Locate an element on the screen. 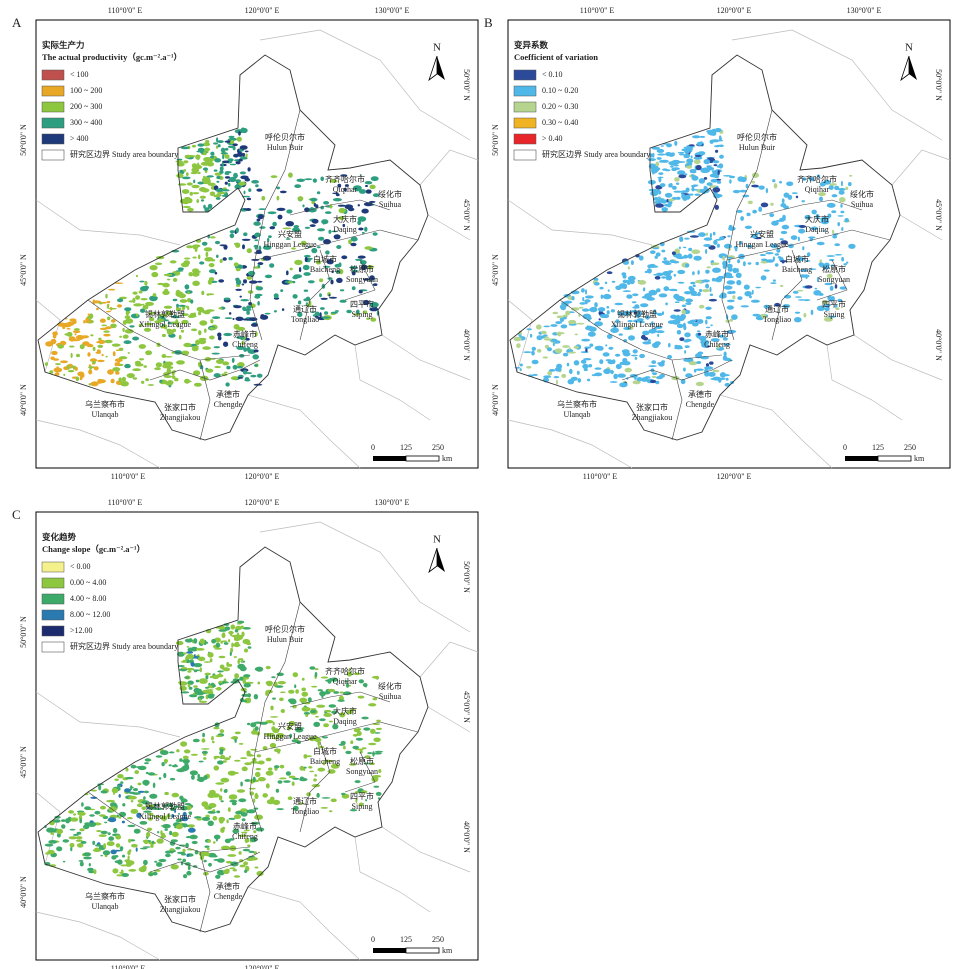 The width and height of the screenshot is (958, 969). legend-label: 研究区边界 Study area boundary is located at coordinates (124, 154).